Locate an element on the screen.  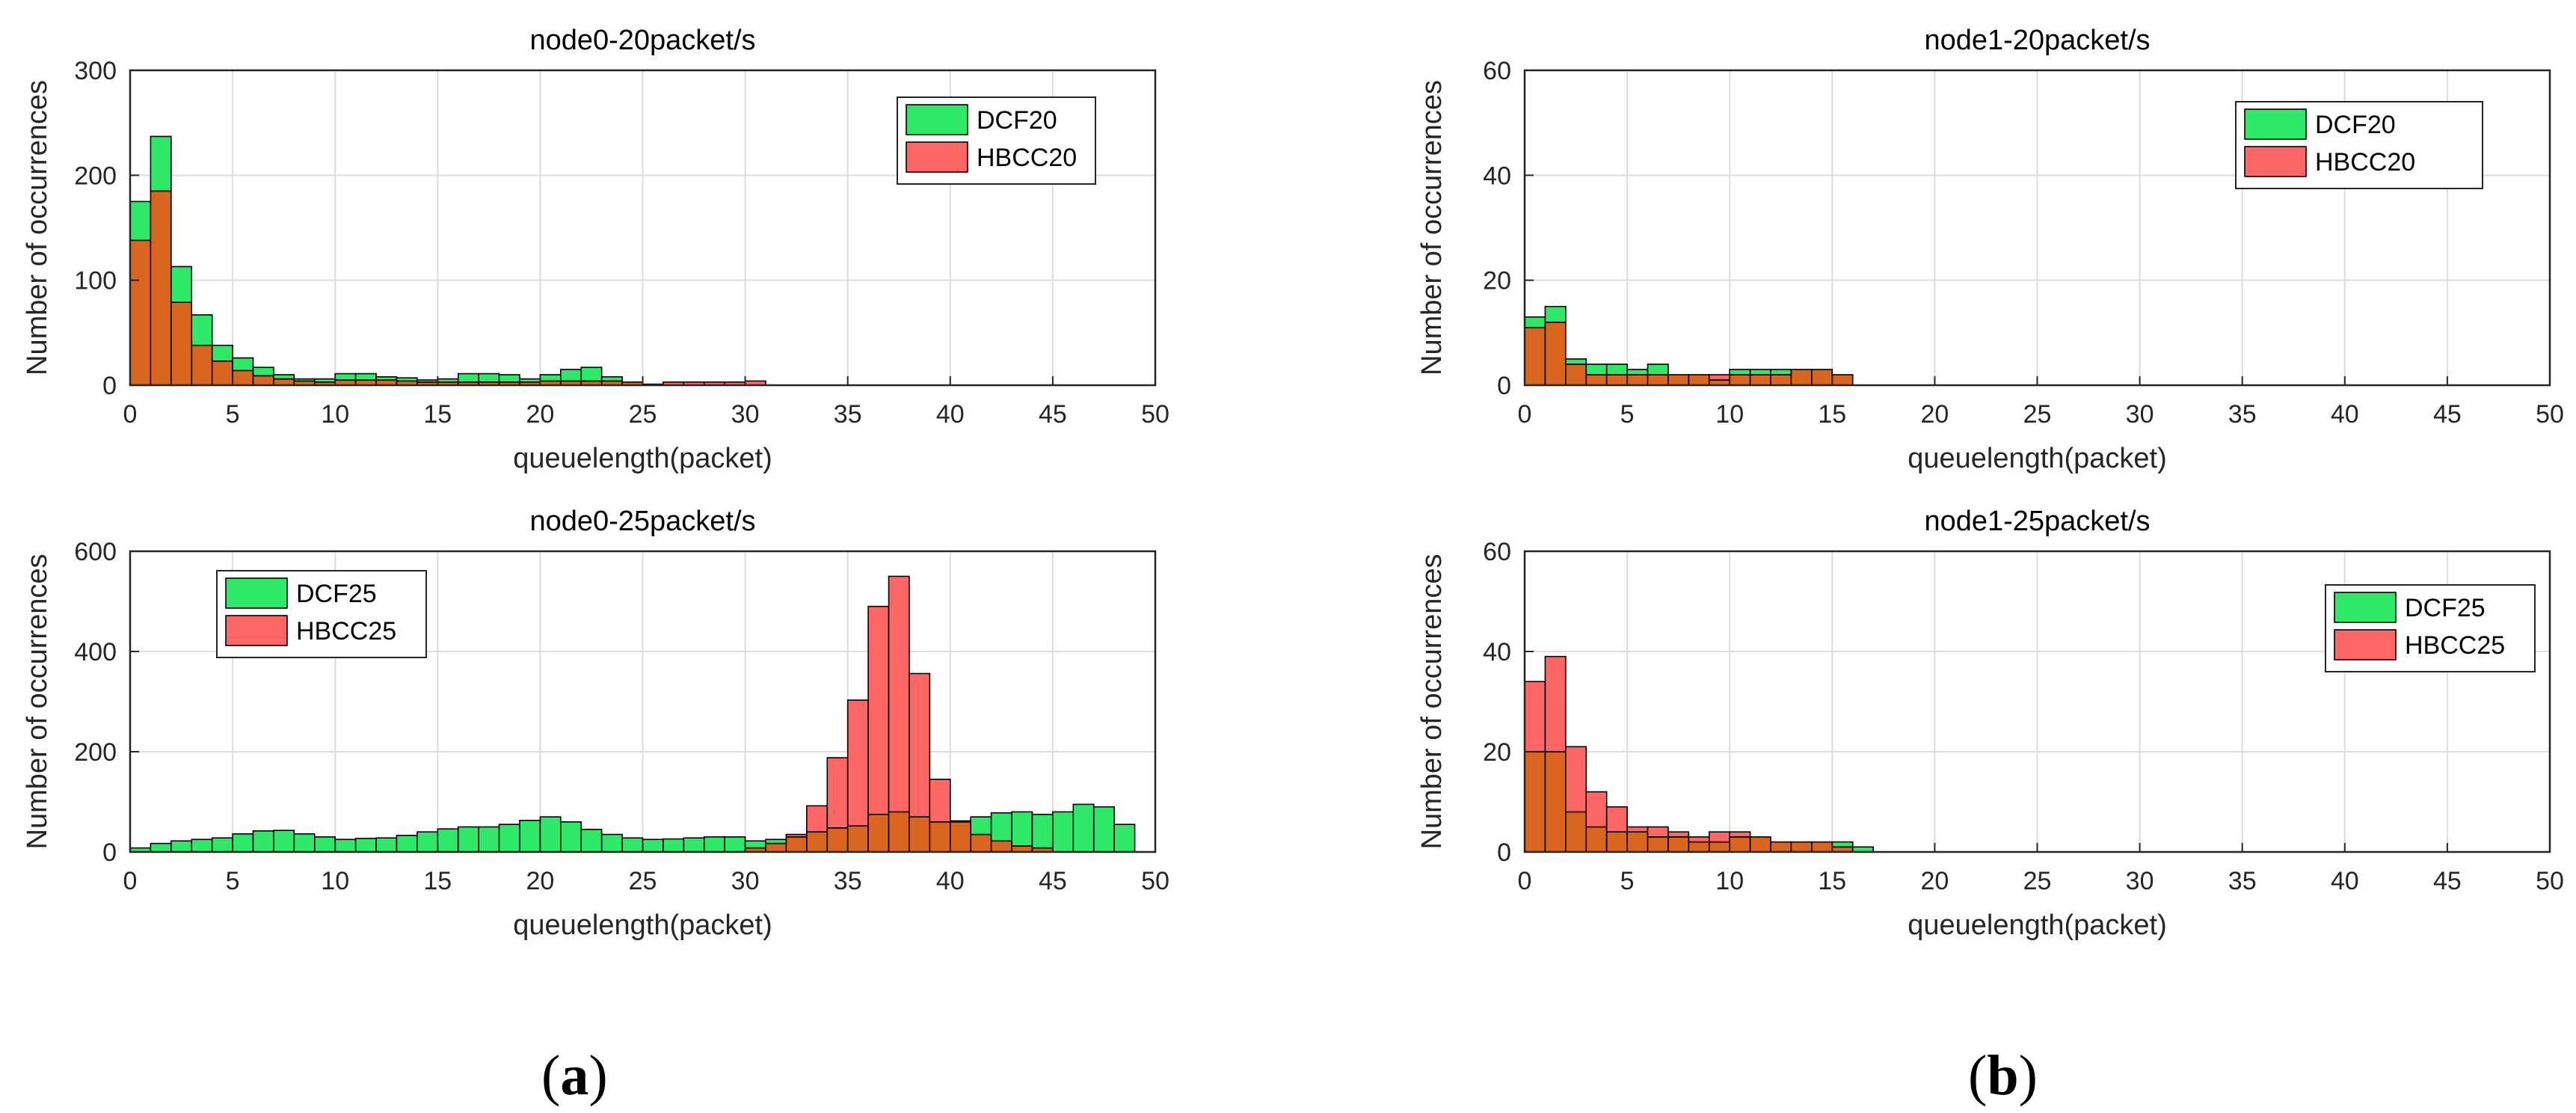
x-tick-label: 5 is located at coordinates (233, 414).